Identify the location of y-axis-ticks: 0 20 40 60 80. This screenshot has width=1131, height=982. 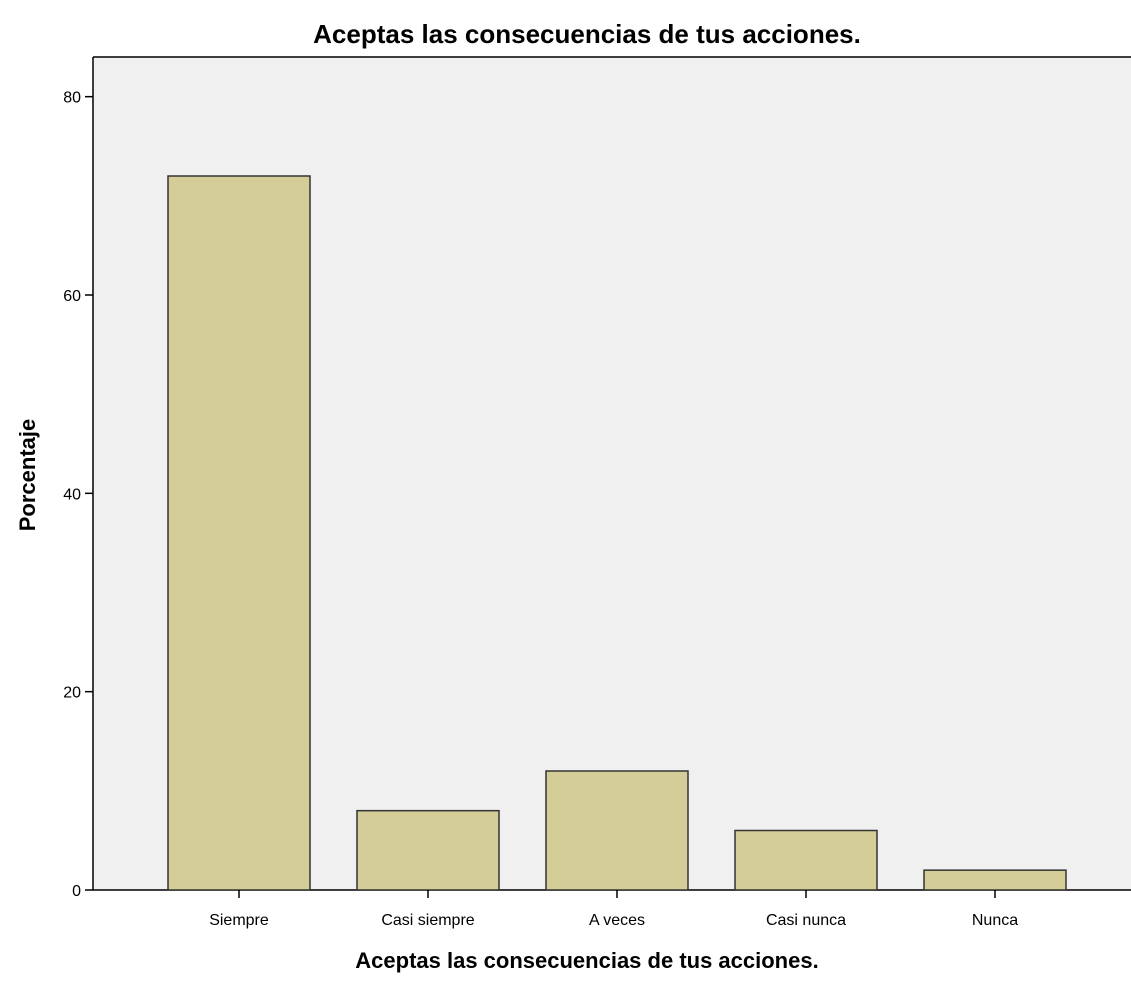
(78, 495).